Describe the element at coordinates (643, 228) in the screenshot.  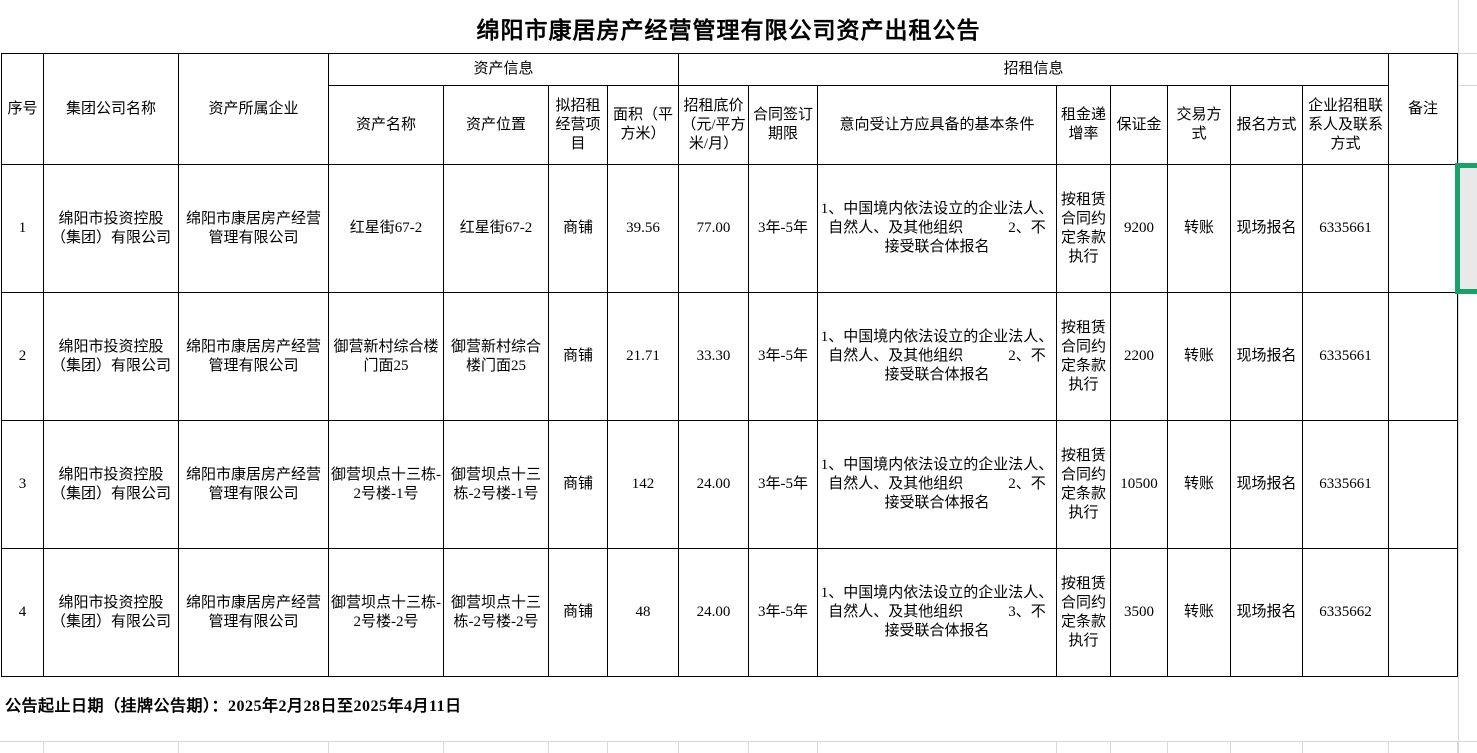
I see `cell-area: 39.56` at that location.